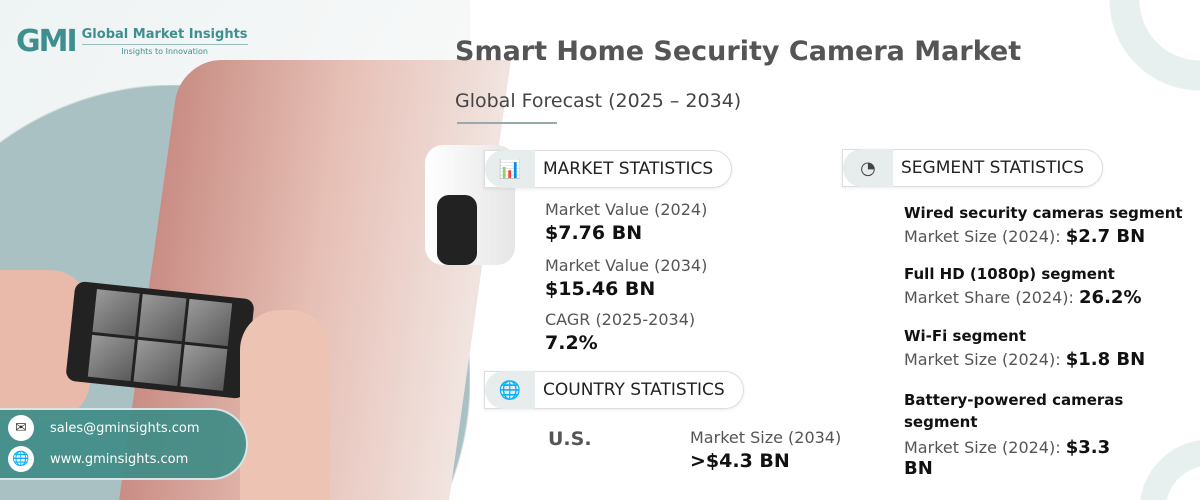 The width and height of the screenshot is (1200, 500). I want to click on market-label: Market Value (2034), so click(626, 265).